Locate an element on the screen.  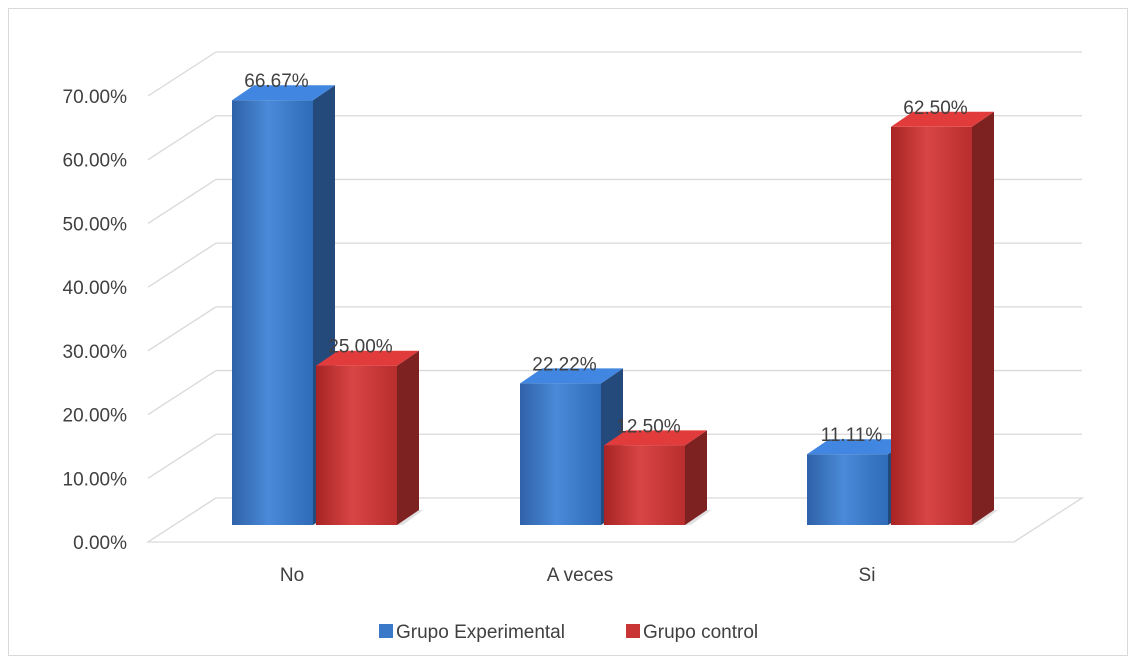
y-tick-label: 70.00% is located at coordinates (95, 97).